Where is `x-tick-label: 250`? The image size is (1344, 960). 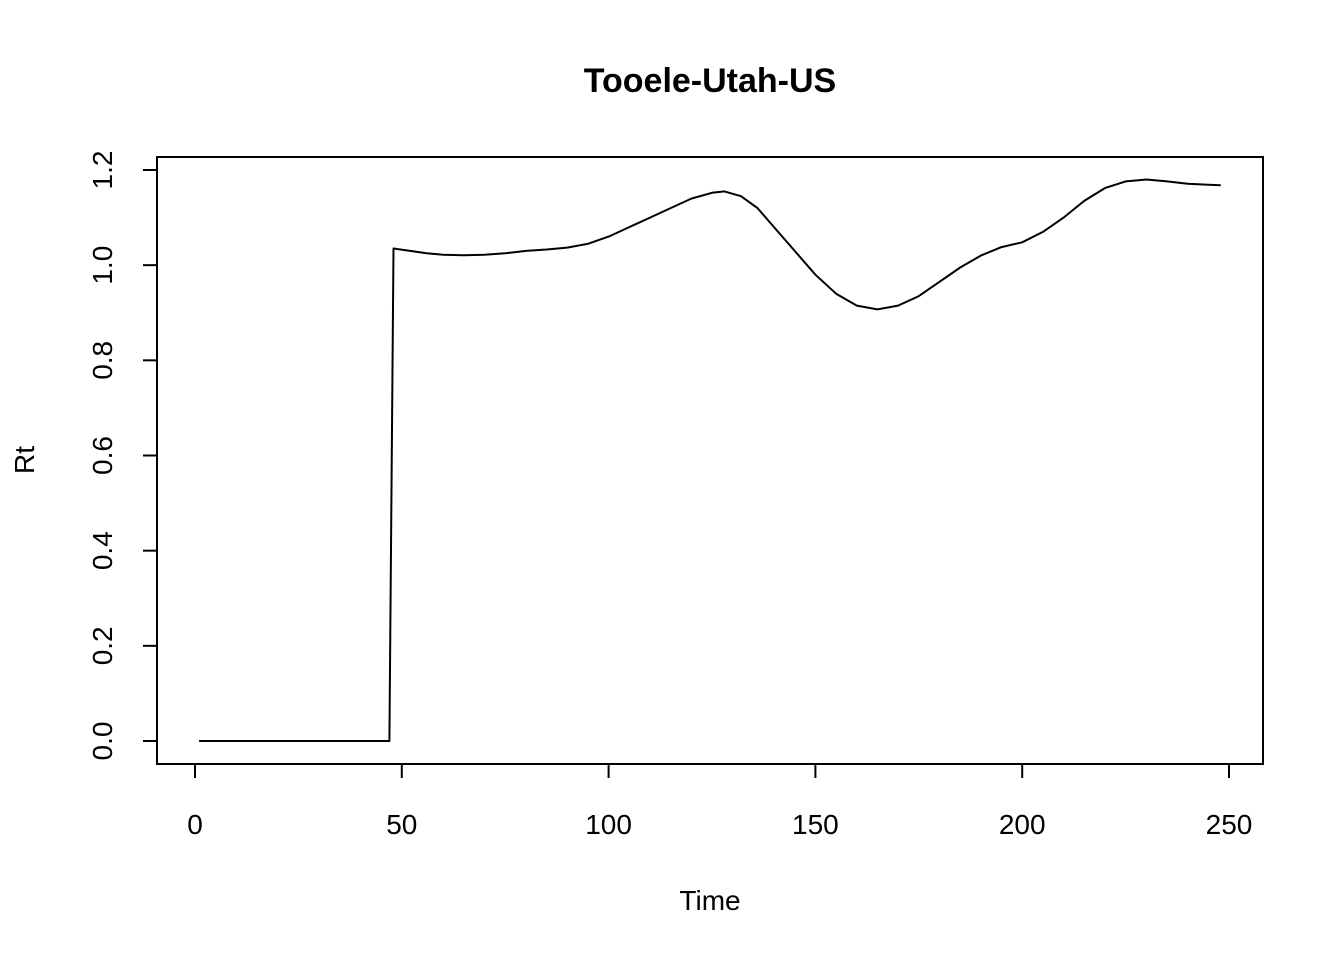 x-tick-label: 250 is located at coordinates (1229, 824).